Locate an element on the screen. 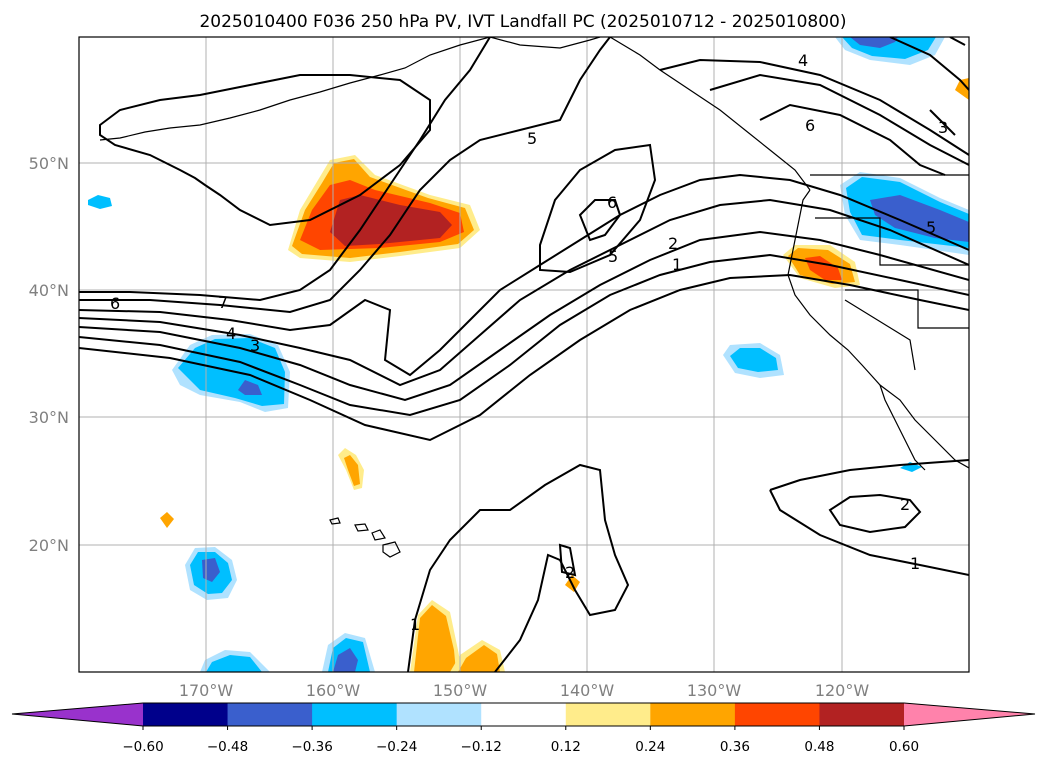 The width and height of the screenshot is (1047, 765). colorbar-bins is located at coordinates (523, 714).